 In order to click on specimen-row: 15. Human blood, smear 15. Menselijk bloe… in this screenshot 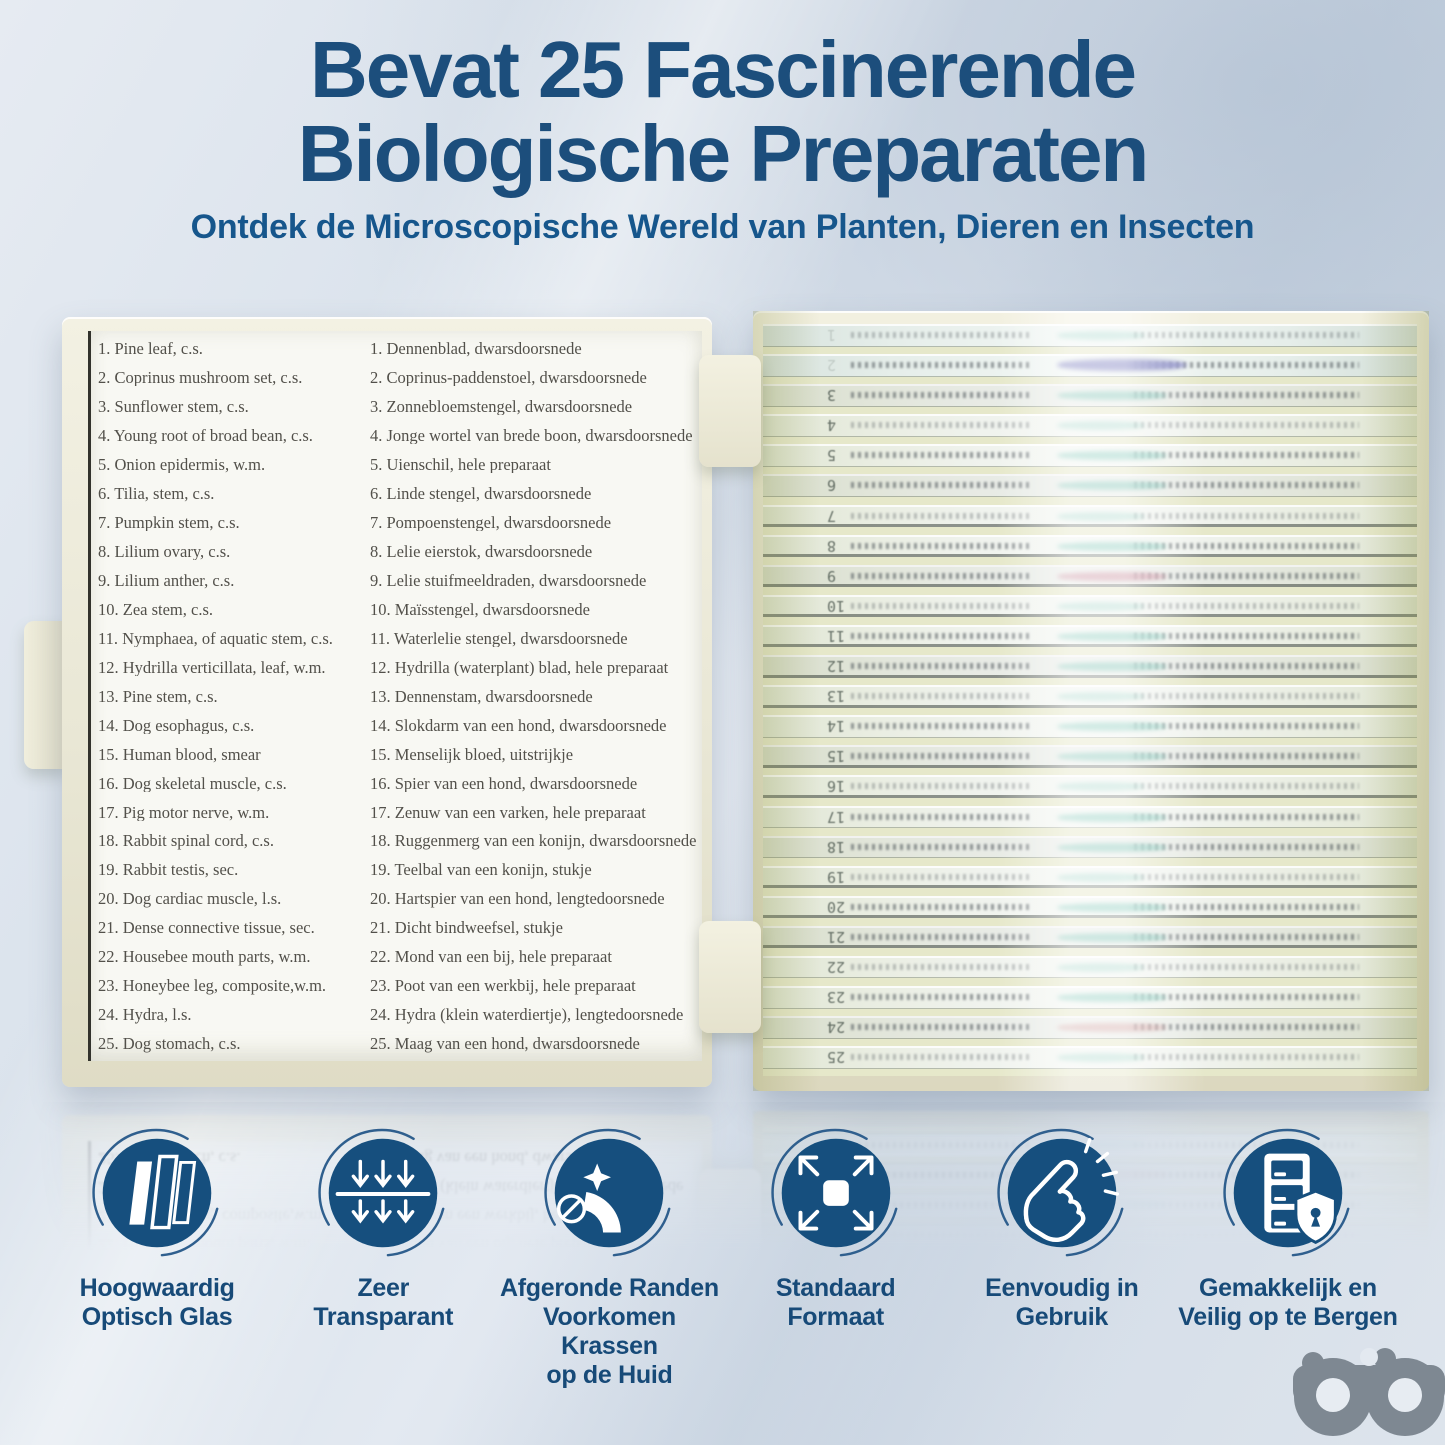, I will do `click(399, 755)`.